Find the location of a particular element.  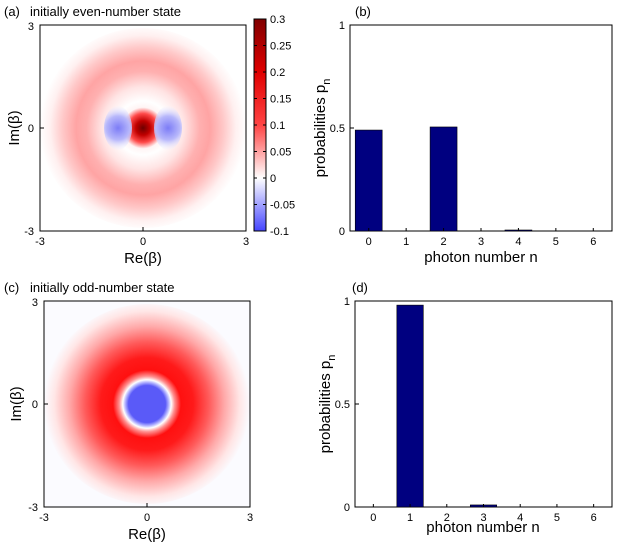

panel-d-xtick: 0 is located at coordinates (373, 518).